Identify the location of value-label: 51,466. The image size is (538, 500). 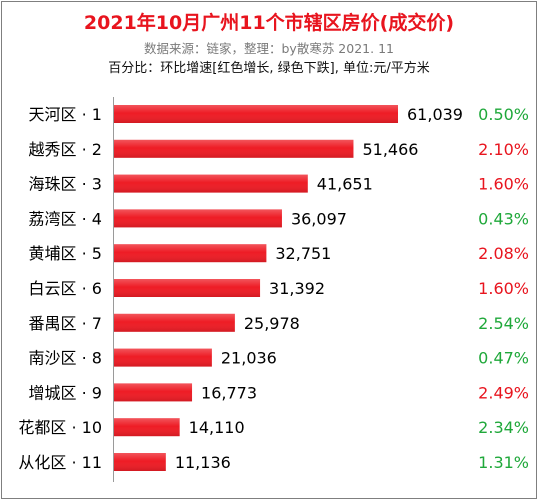
(390, 149).